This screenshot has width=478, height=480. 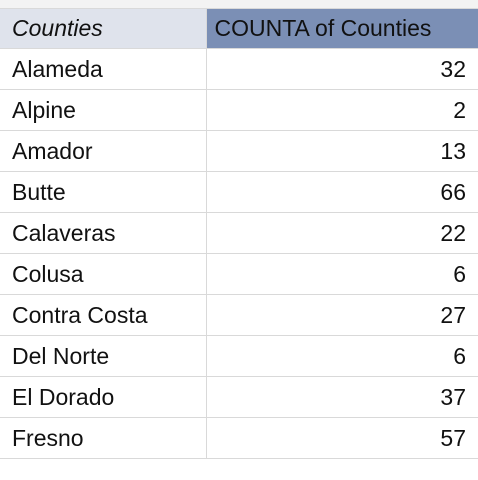 I want to click on pivot-table-row: Calaveras 22, so click(x=239, y=233).